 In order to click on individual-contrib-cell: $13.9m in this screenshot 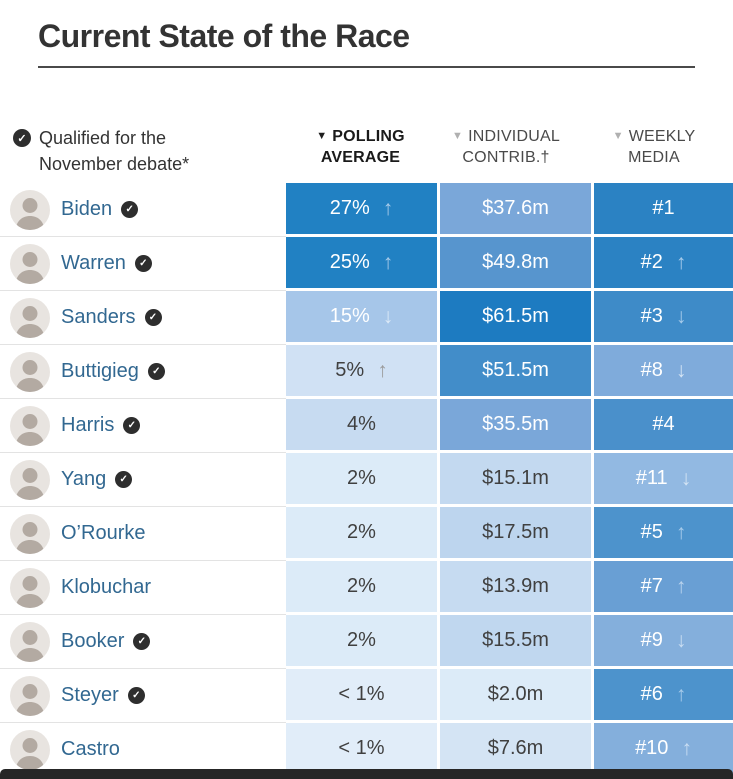, I will do `click(515, 586)`.